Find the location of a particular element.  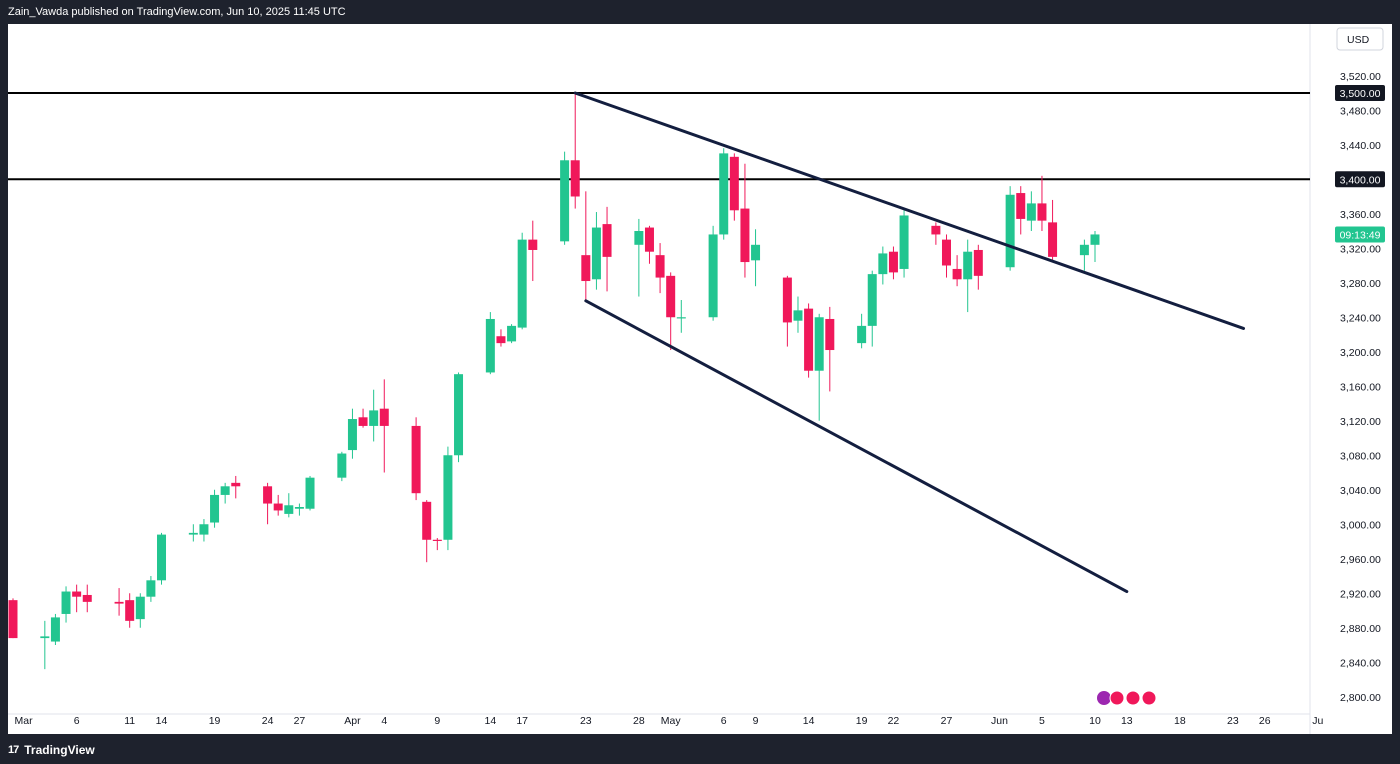

x-tick-label: Apr is located at coordinates (352, 721).